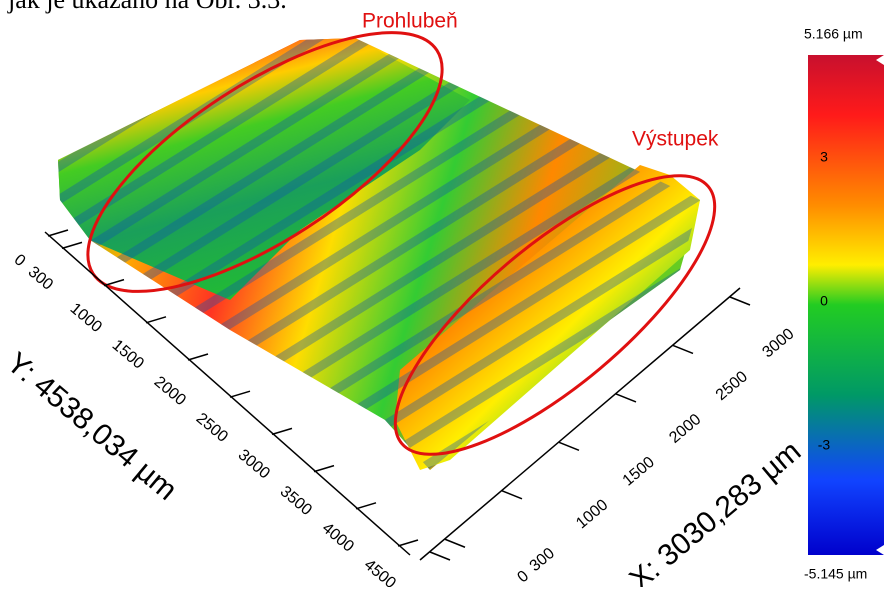 Image resolution: width=894 pixels, height=592 pixels. What do you see at coordinates (824, 445) in the screenshot?
I see `colorbar-tick-label: -3` at bounding box center [824, 445].